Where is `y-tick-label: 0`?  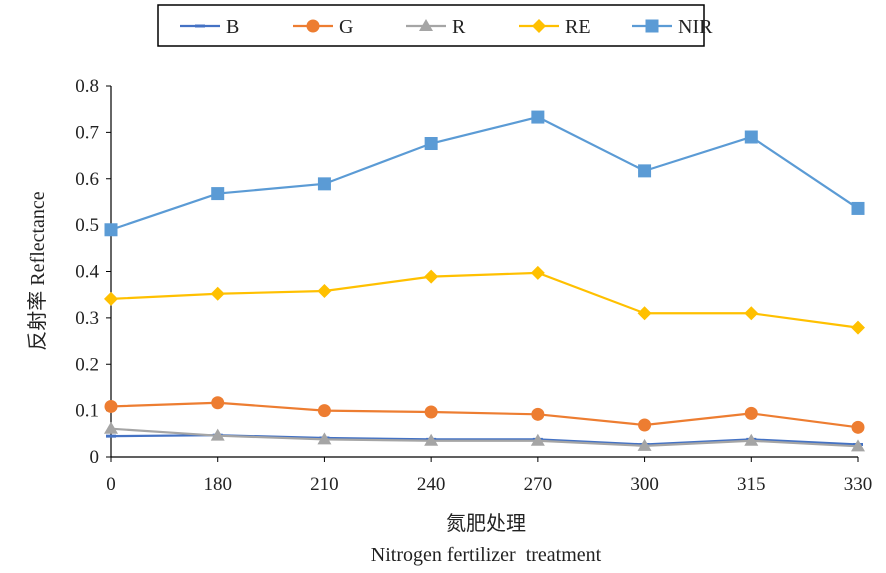 y-tick-label: 0 is located at coordinates (95, 457).